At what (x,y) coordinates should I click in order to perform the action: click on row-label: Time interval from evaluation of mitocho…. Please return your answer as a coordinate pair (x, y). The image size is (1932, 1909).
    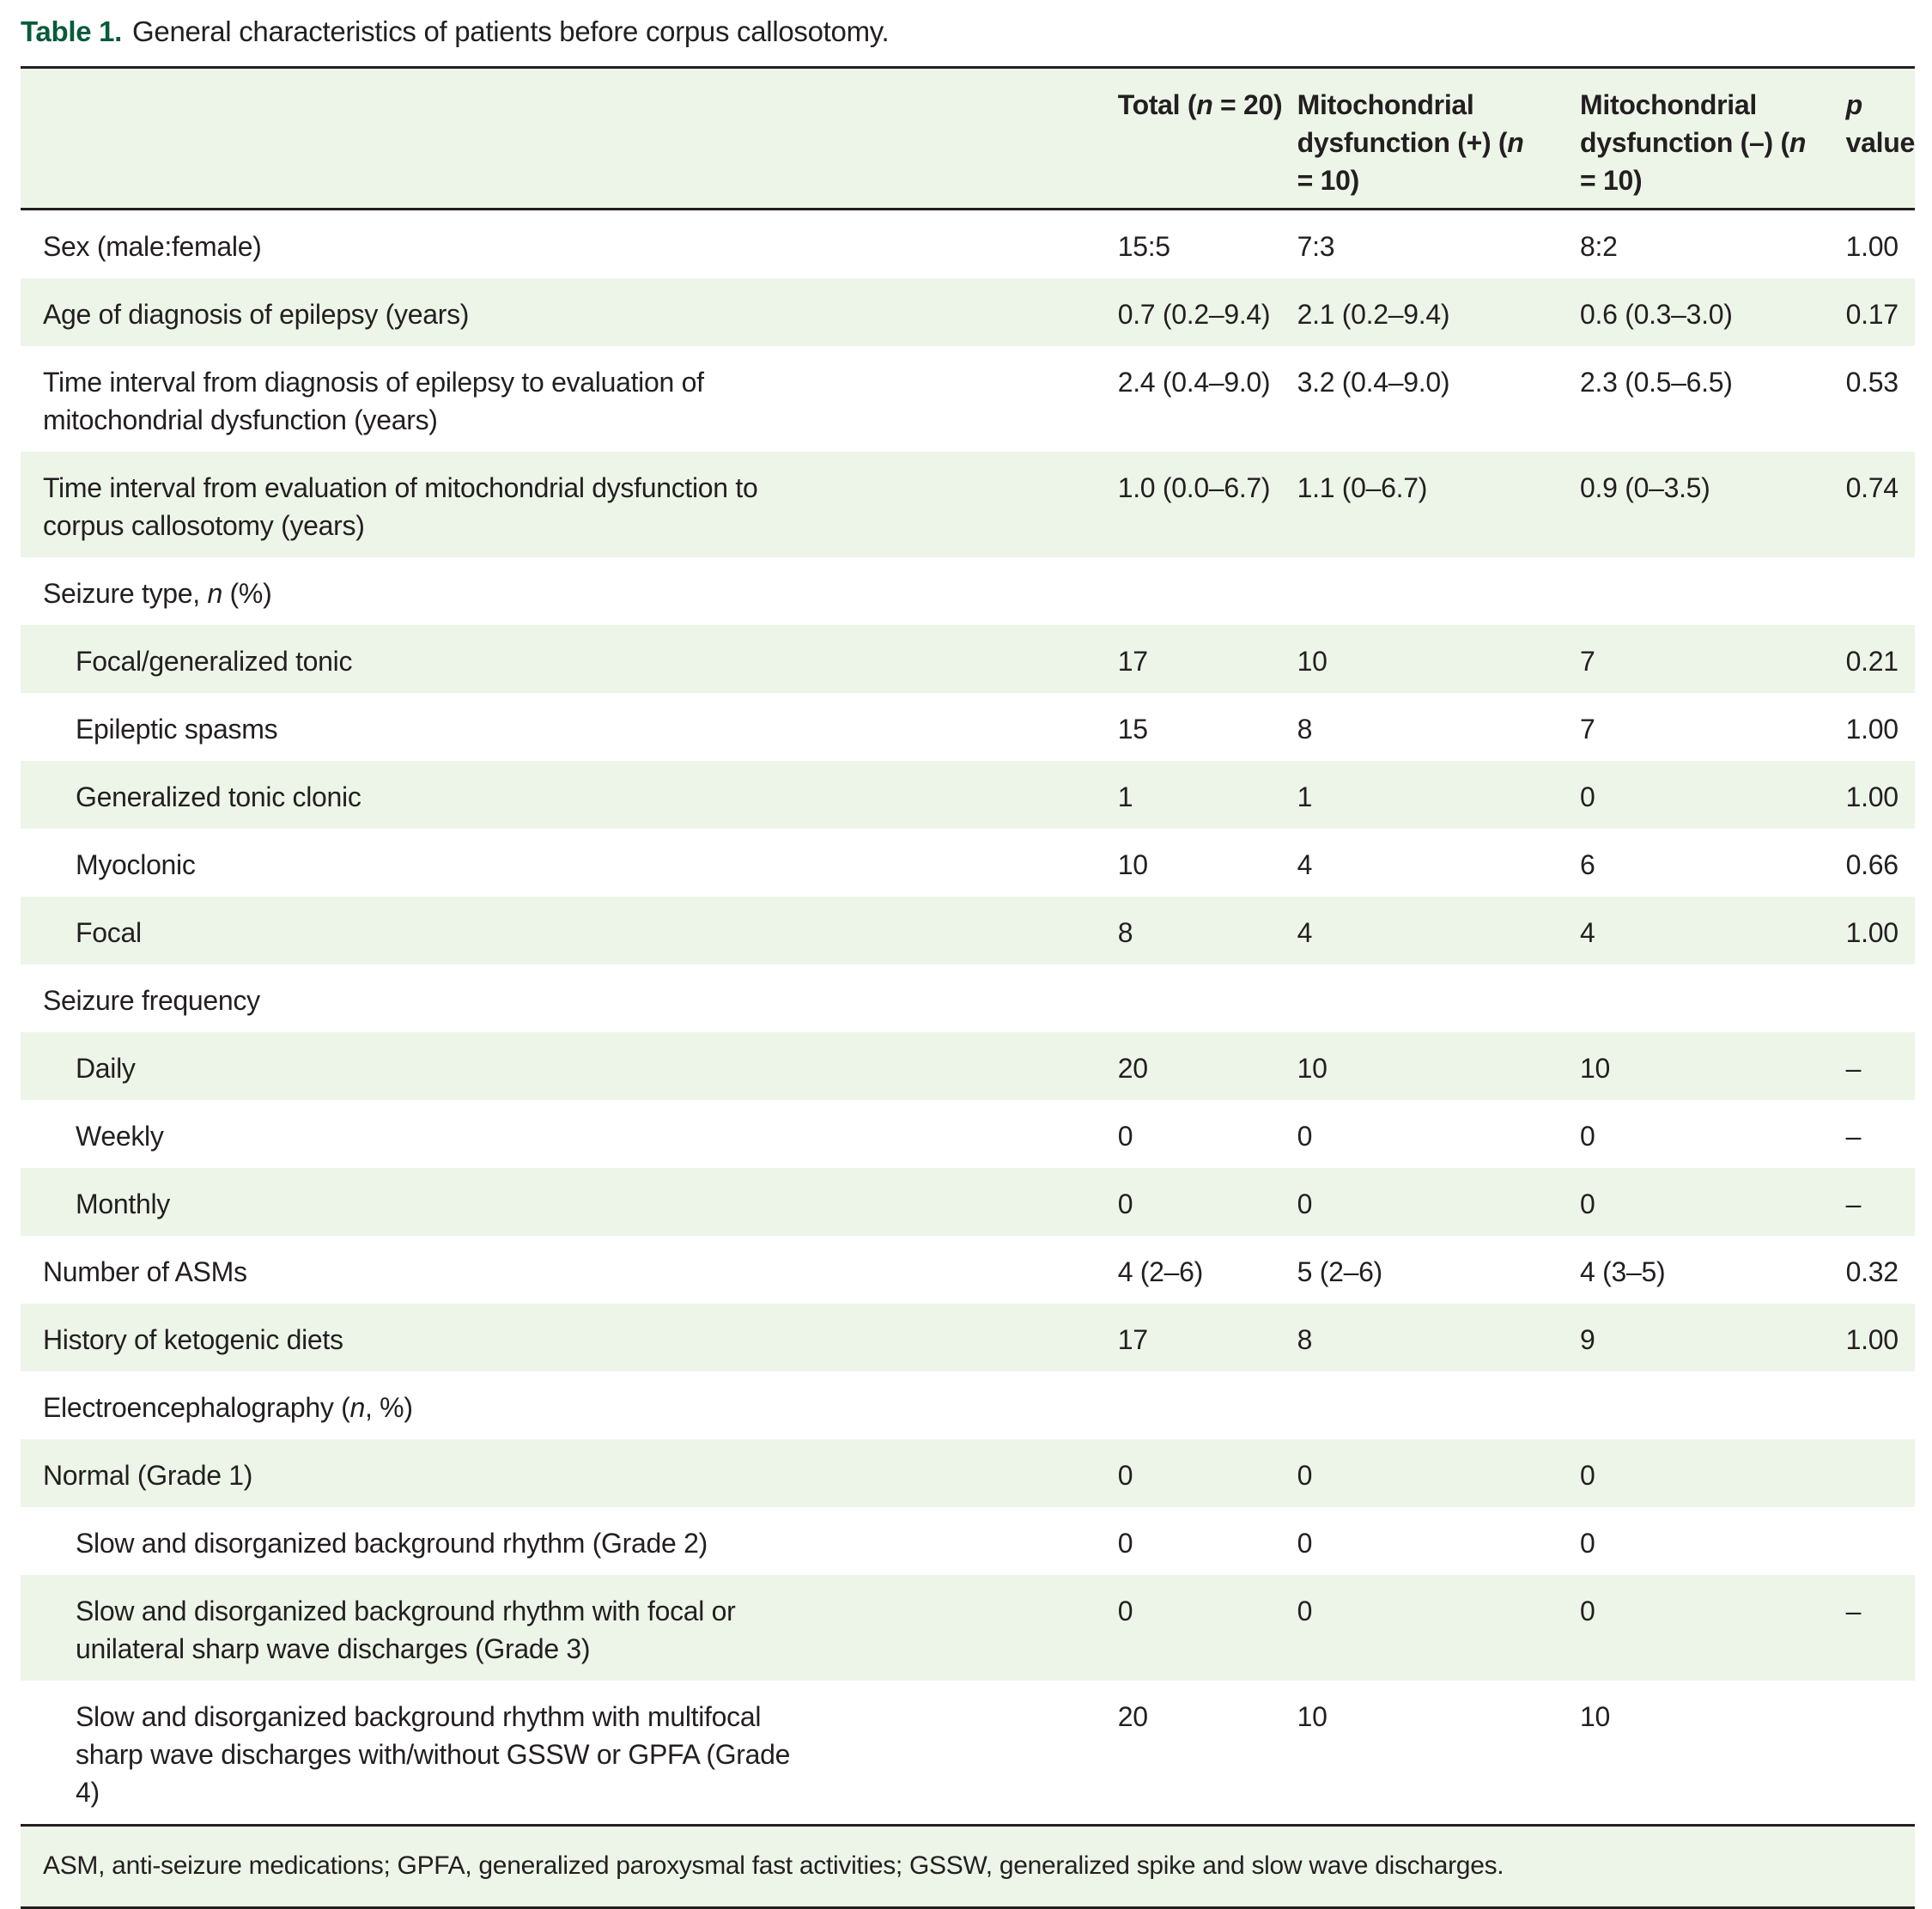
    Looking at the image, I should click on (400, 506).